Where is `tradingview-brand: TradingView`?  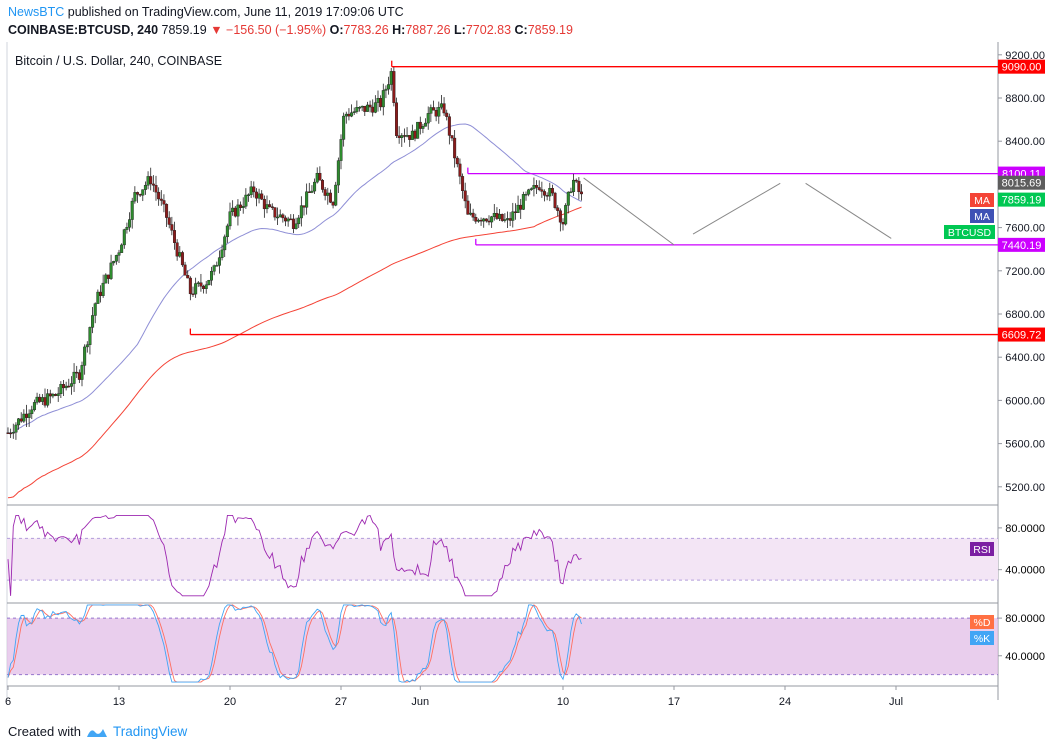 tradingview-brand: TradingView is located at coordinates (150, 731).